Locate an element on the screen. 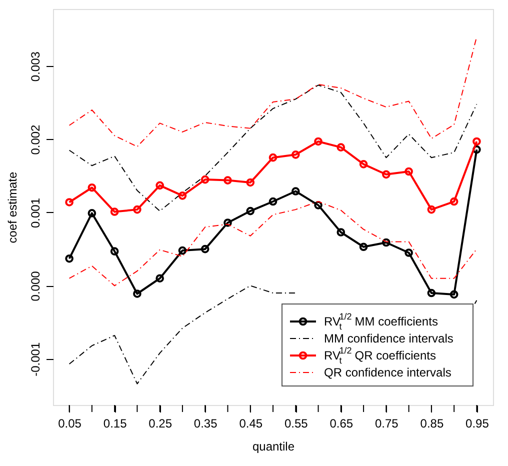  x-tick-label: 0.55 is located at coordinates (296, 423).